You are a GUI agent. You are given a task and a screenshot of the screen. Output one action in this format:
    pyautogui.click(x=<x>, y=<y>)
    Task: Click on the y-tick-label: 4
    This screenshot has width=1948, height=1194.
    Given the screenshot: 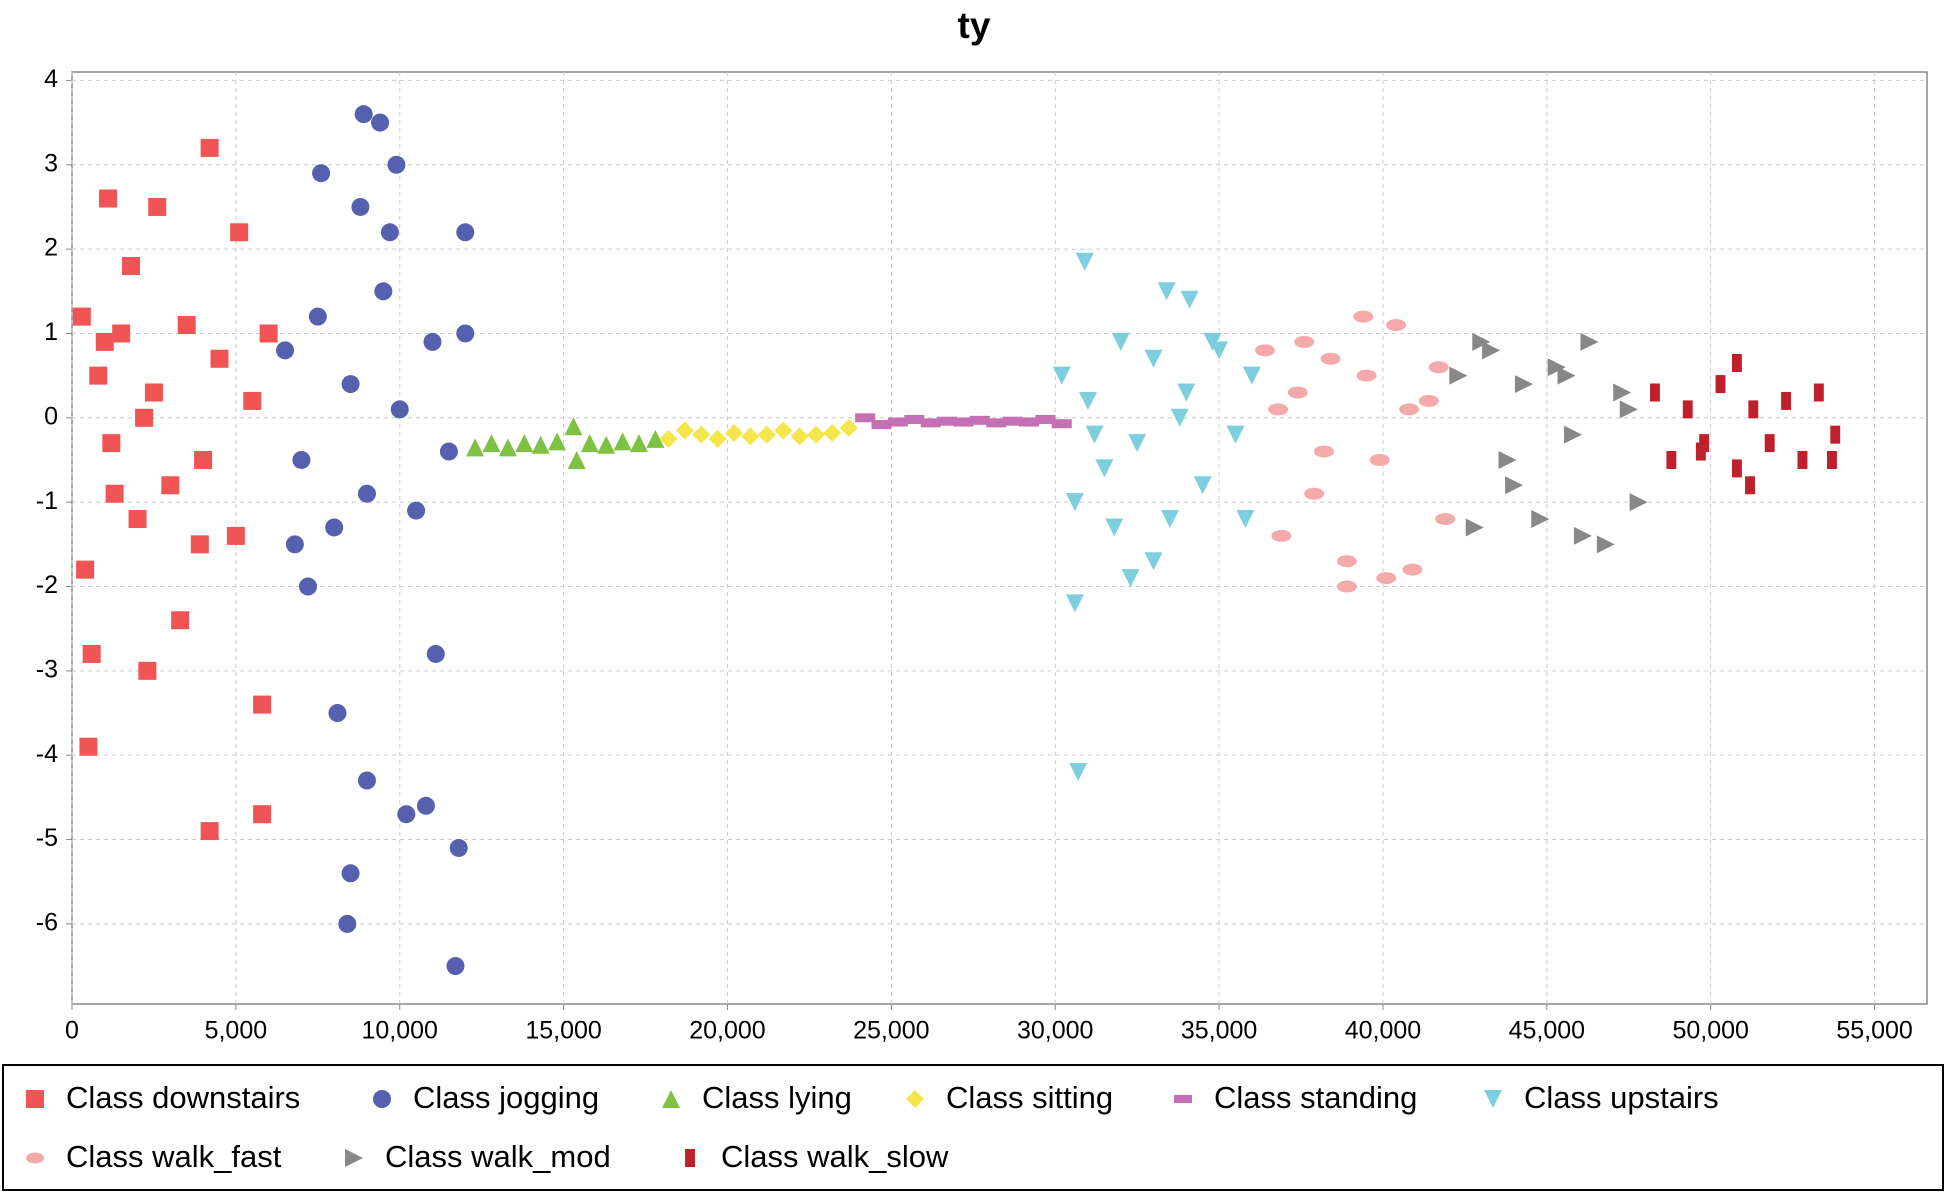 What is the action you would take?
    pyautogui.click(x=51, y=79)
    